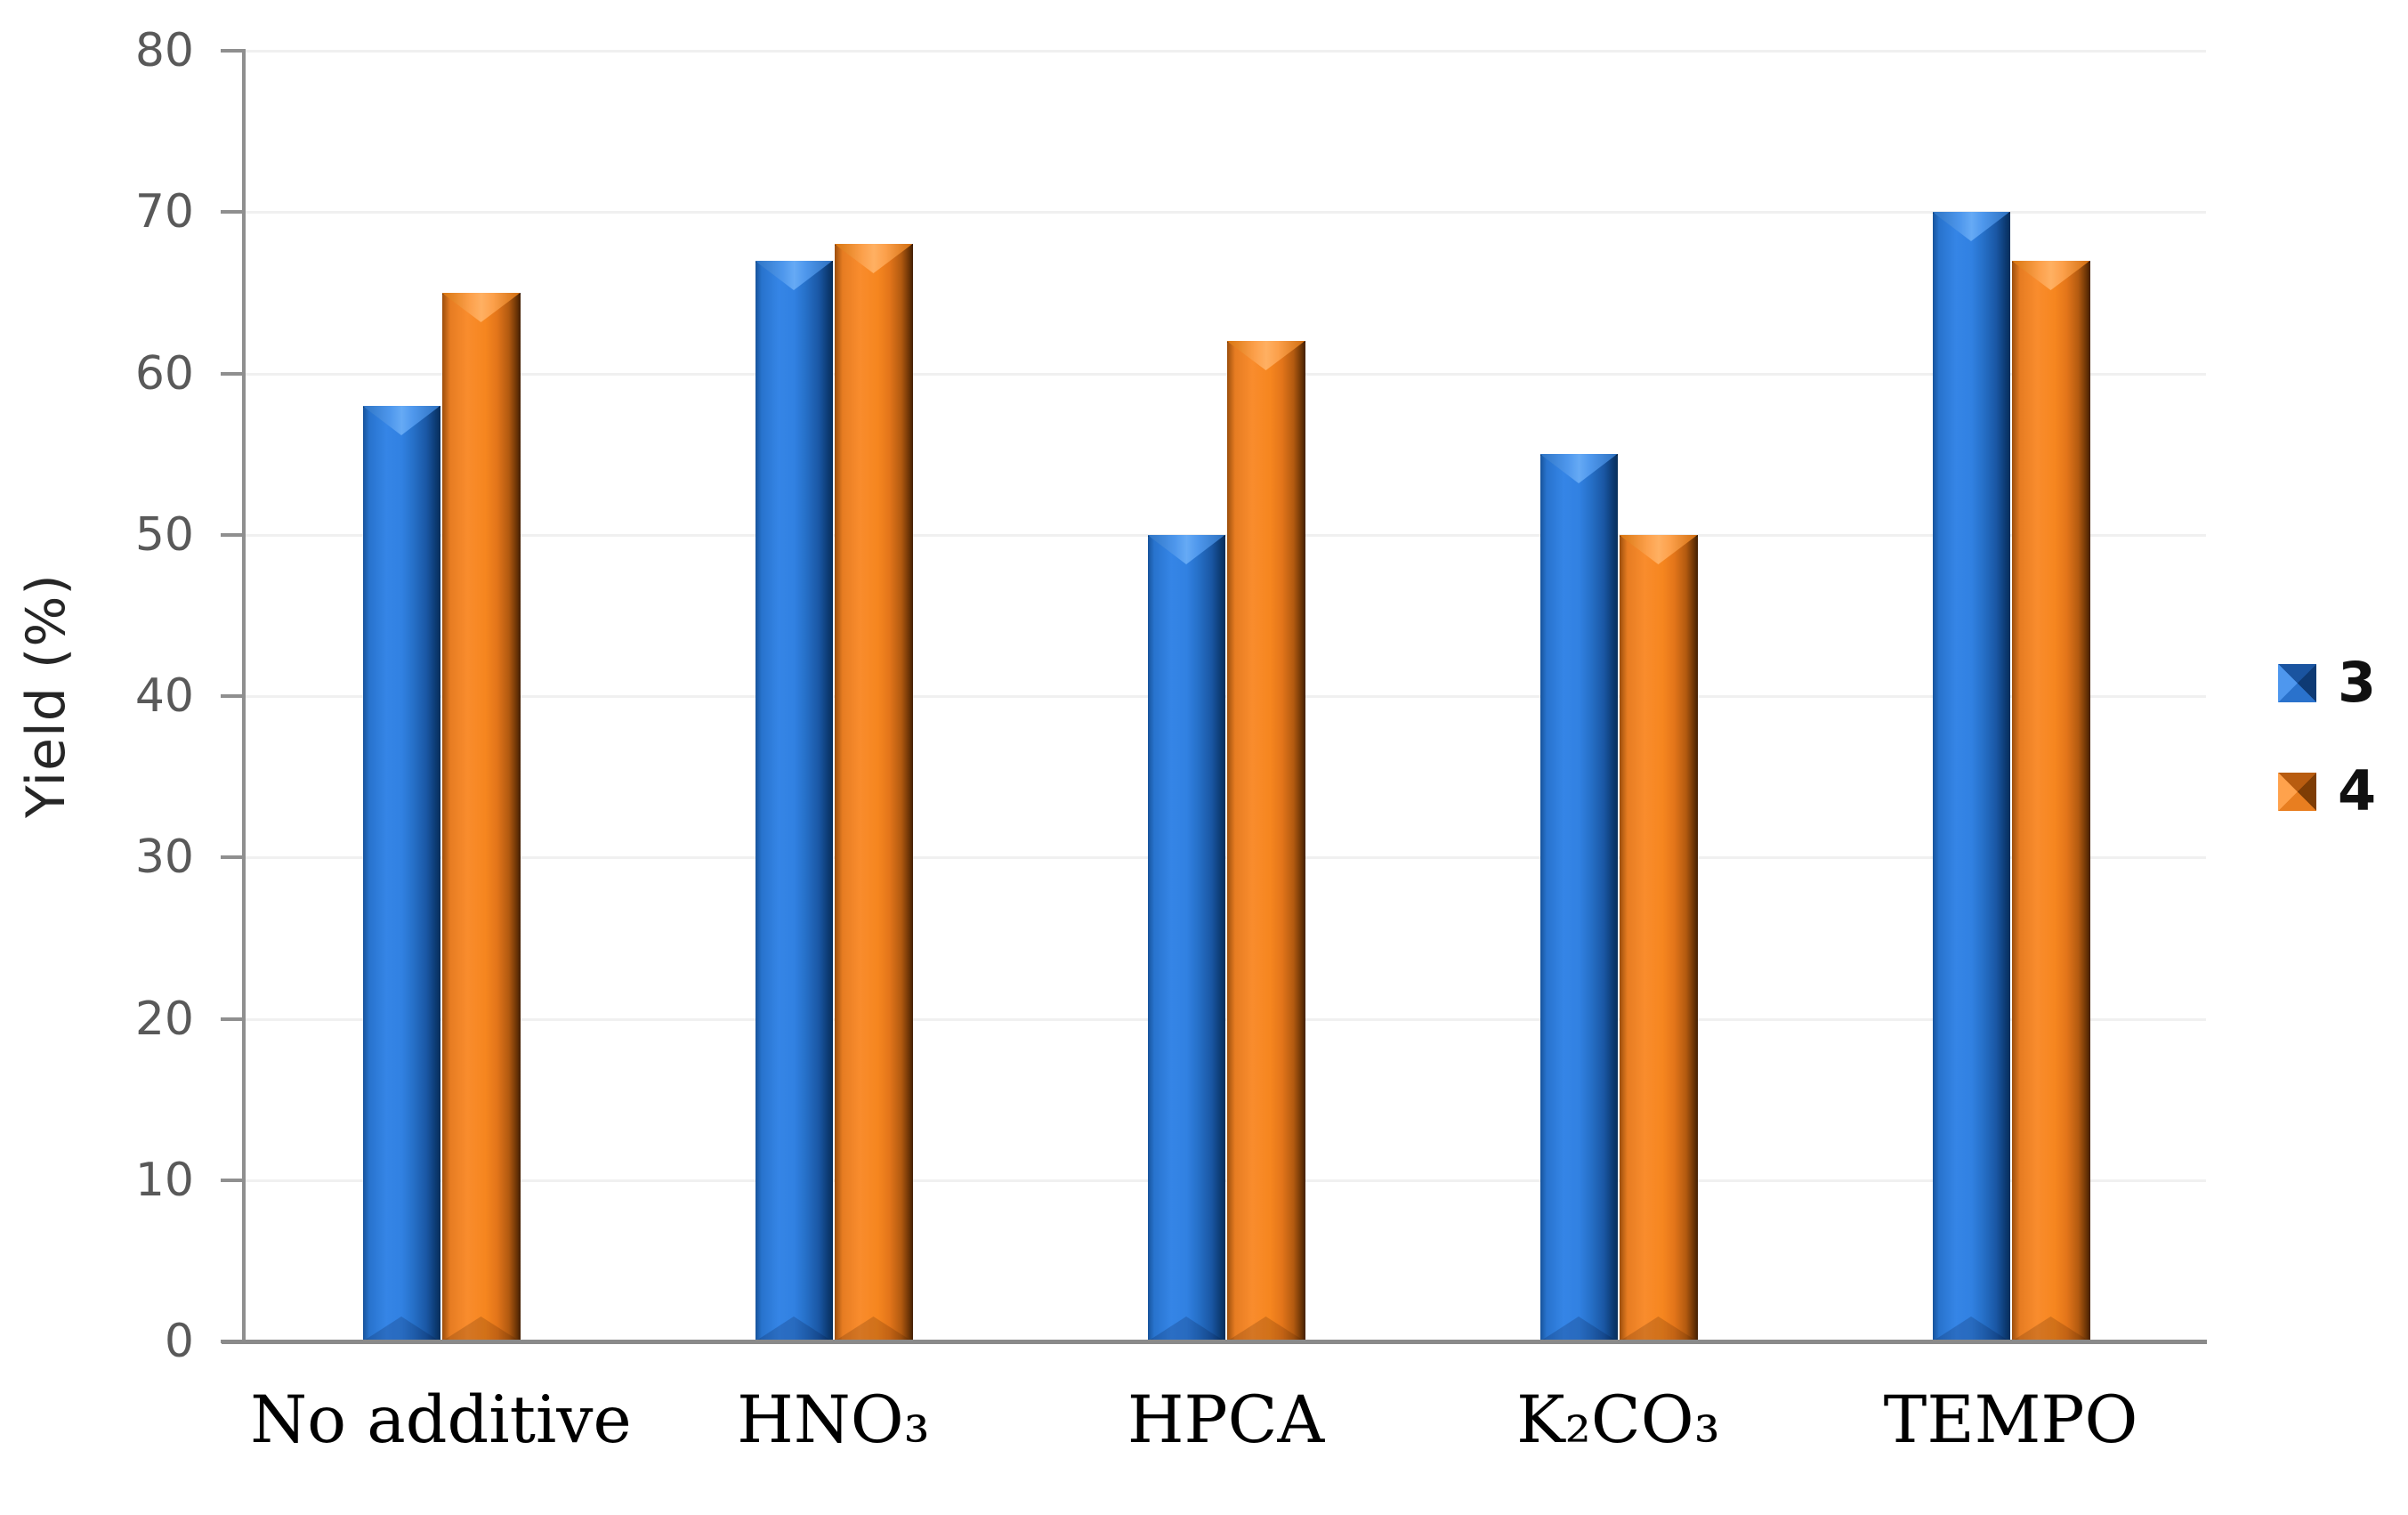 The width and height of the screenshot is (2408, 1515). What do you see at coordinates (441, 1420) in the screenshot?
I see `x-axis-label-no-additive: No additive` at bounding box center [441, 1420].